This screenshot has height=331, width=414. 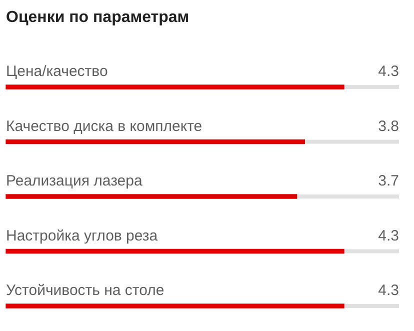 I want to click on y-tick-label: Качество диска в комплекте, so click(x=104, y=126).